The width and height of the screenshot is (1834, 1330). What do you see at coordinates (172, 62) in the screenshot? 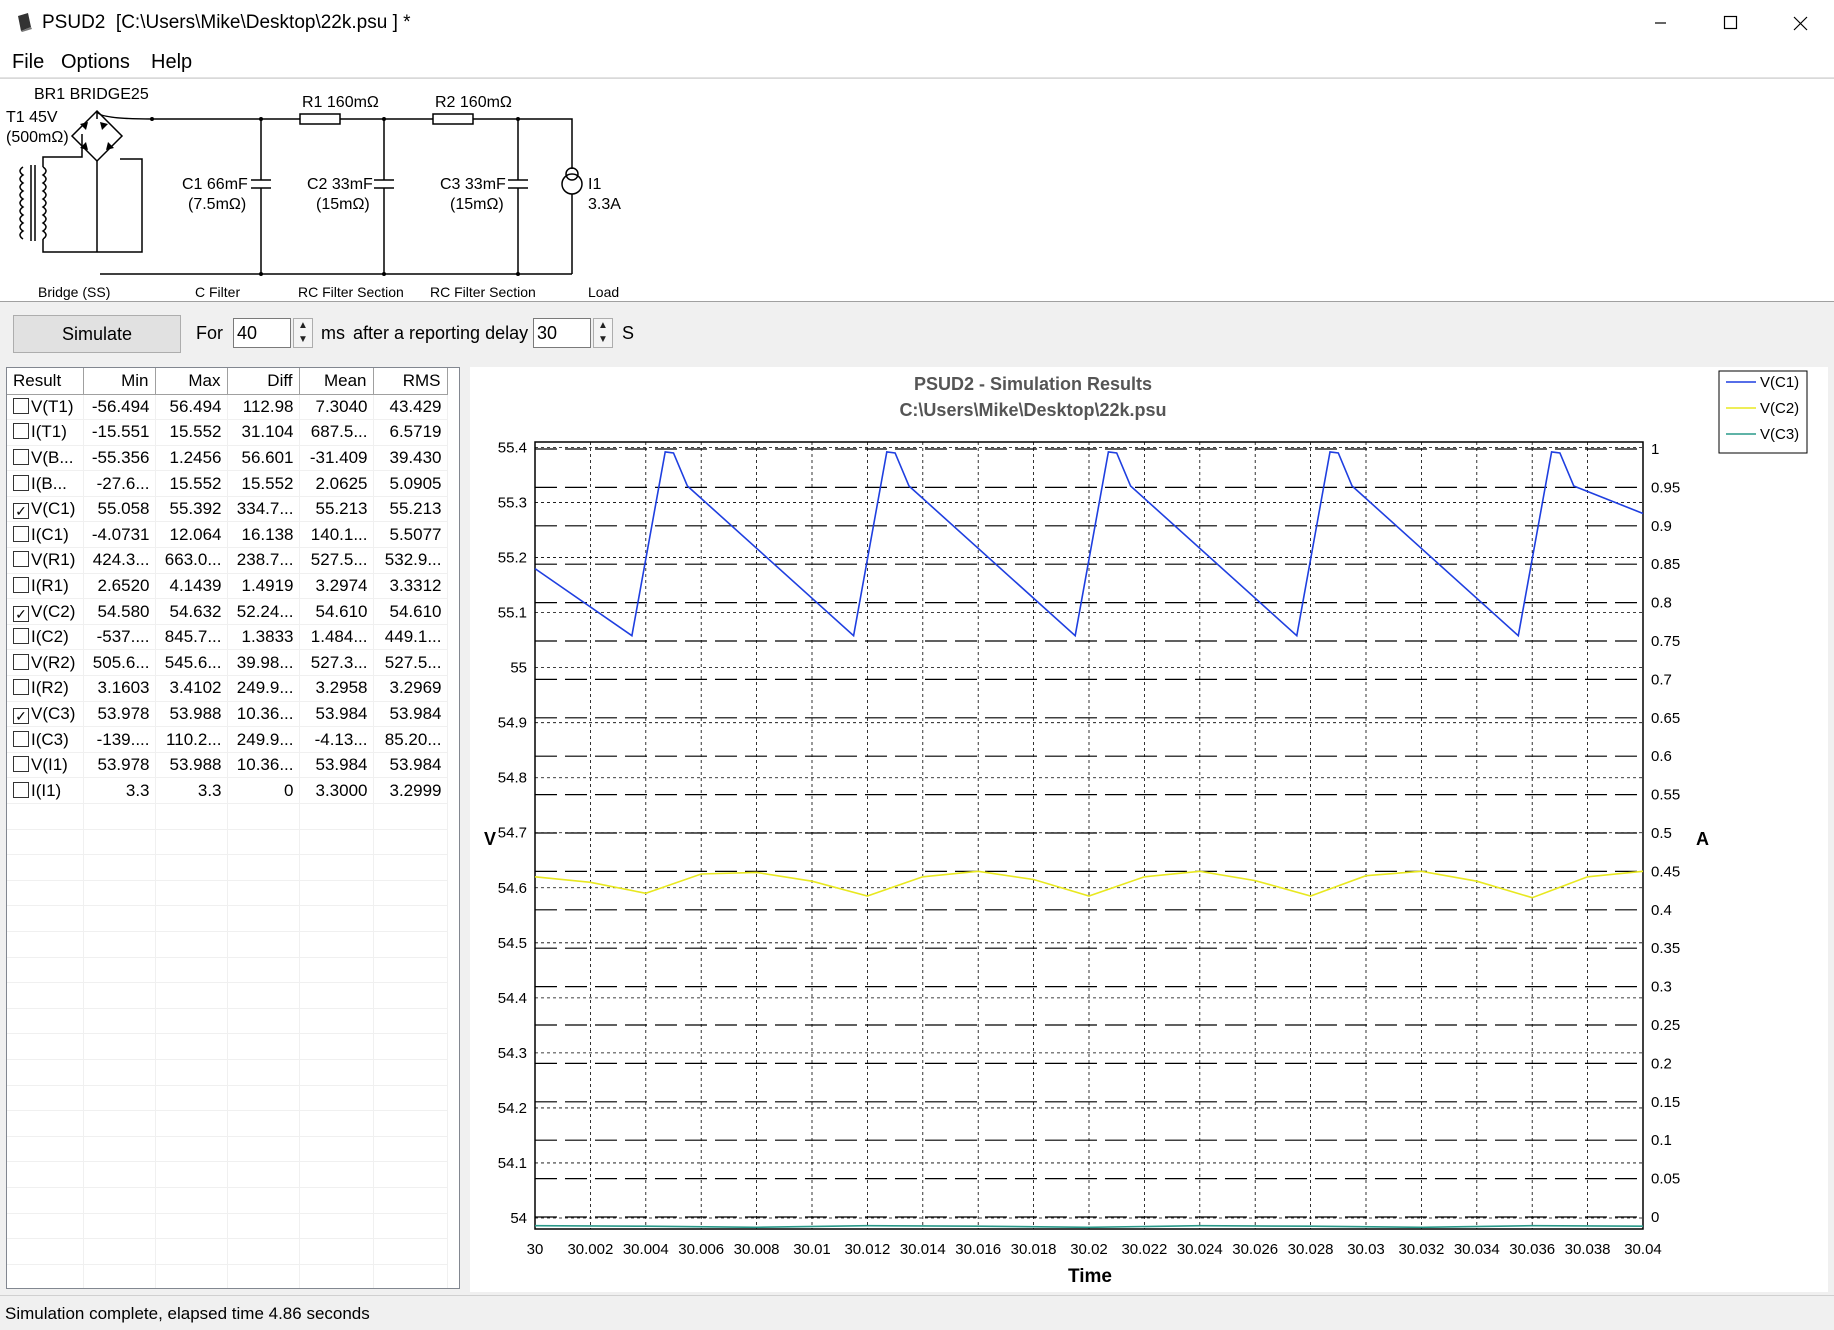
I see `menu-help: Help` at bounding box center [172, 62].